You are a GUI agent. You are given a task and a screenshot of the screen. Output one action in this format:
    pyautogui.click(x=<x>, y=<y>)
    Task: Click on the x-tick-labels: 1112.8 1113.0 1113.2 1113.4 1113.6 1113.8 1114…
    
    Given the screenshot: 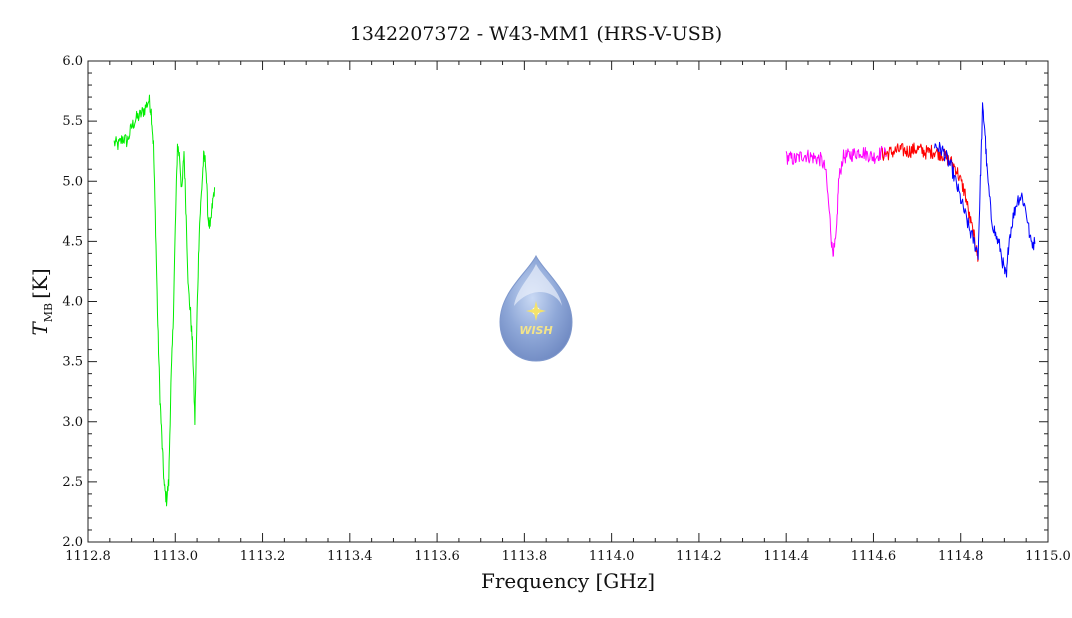 What is the action you would take?
    pyautogui.click(x=568, y=556)
    